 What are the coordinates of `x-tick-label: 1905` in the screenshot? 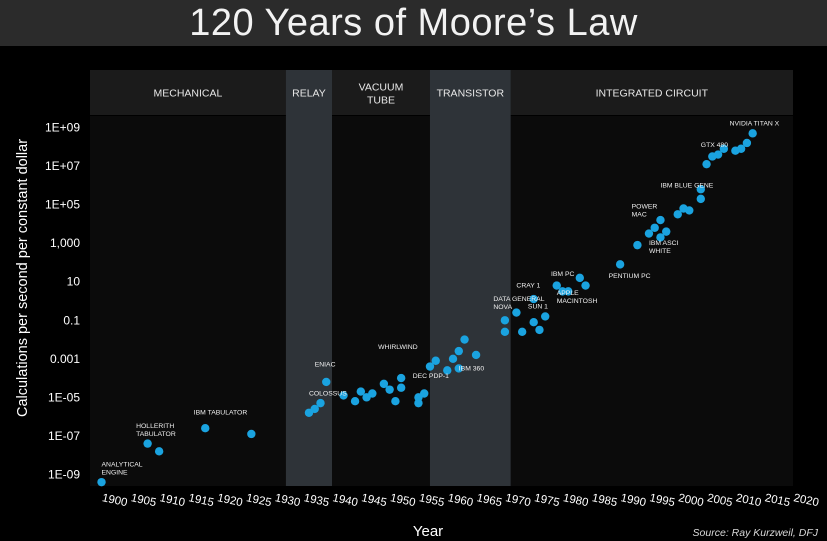 It's located at (144, 500).